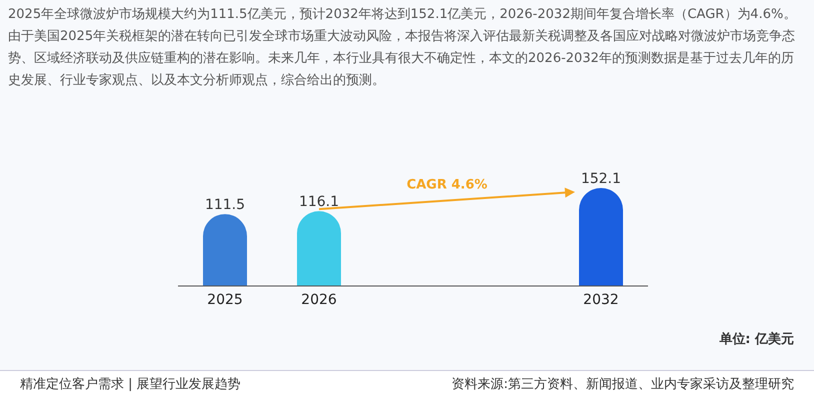 The height and width of the screenshot is (397, 814). What do you see at coordinates (319, 300) in the screenshot?
I see `x-tick-label: 2026` at bounding box center [319, 300].